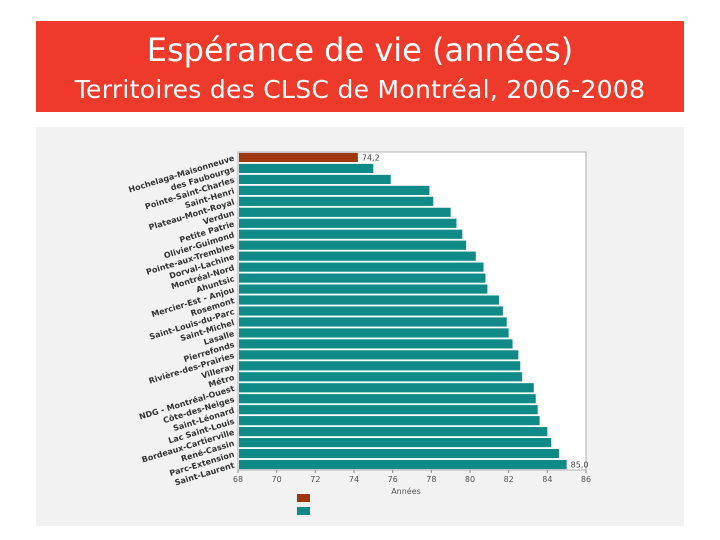 This screenshot has width=720, height=540. I want to click on x-axis-label: Années, so click(406, 491).